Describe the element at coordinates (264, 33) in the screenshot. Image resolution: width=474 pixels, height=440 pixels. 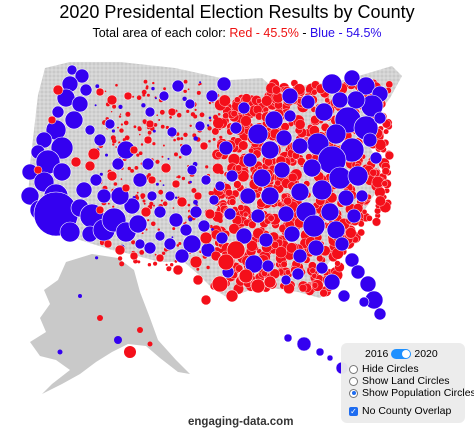
I see `red-area-label: Red - 45.5%` at that location.